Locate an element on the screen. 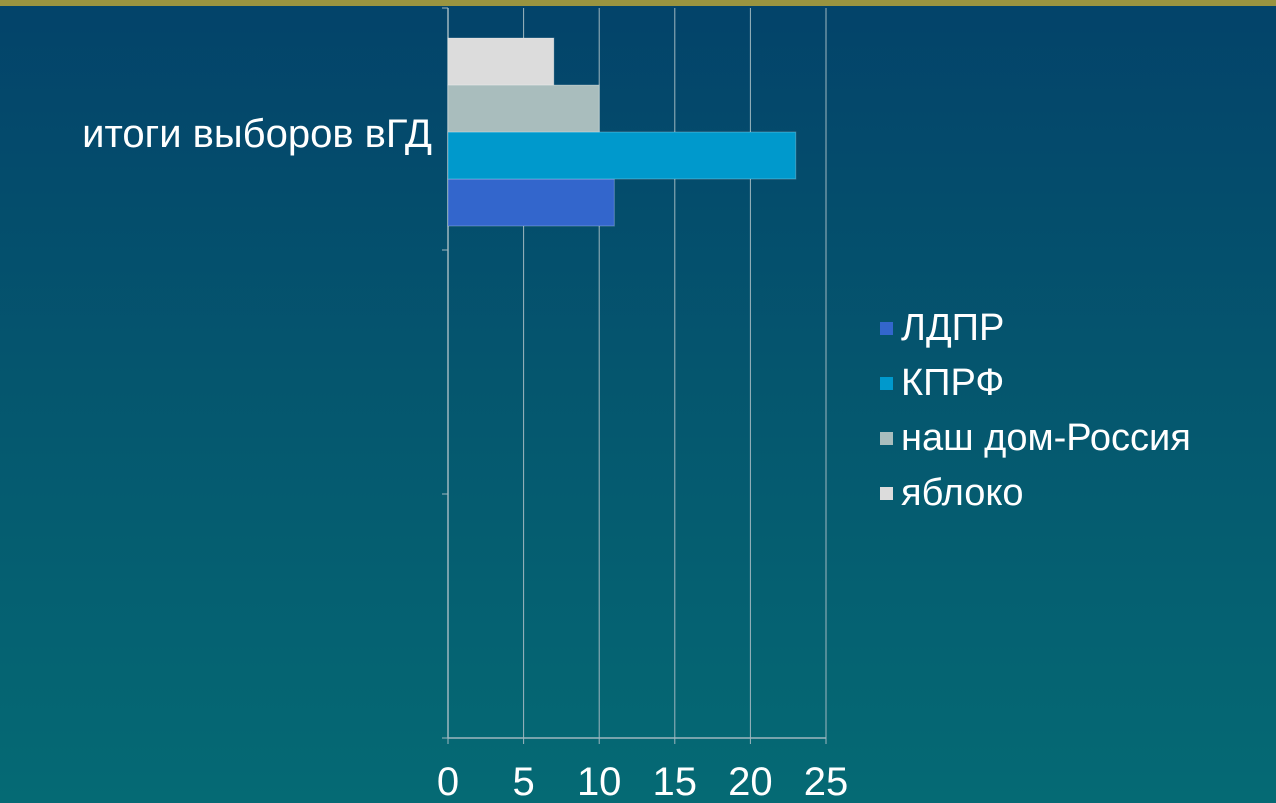 The height and width of the screenshot is (803, 1276). legend-label: ЛДПР is located at coordinates (953, 328).